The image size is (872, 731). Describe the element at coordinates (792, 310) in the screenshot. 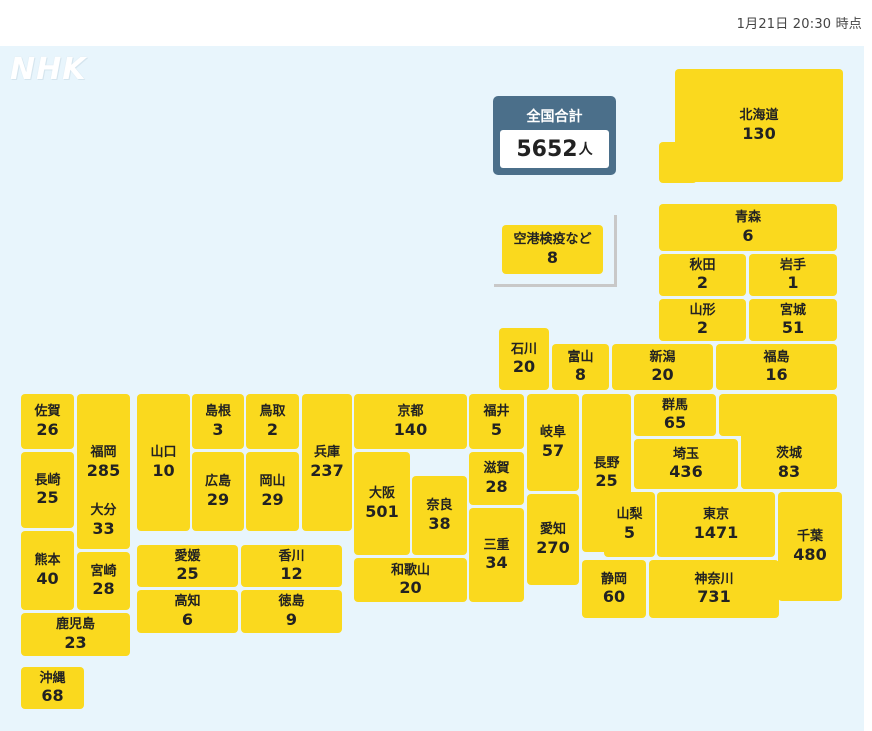

I see `prefecture-name: 宮城` at that location.